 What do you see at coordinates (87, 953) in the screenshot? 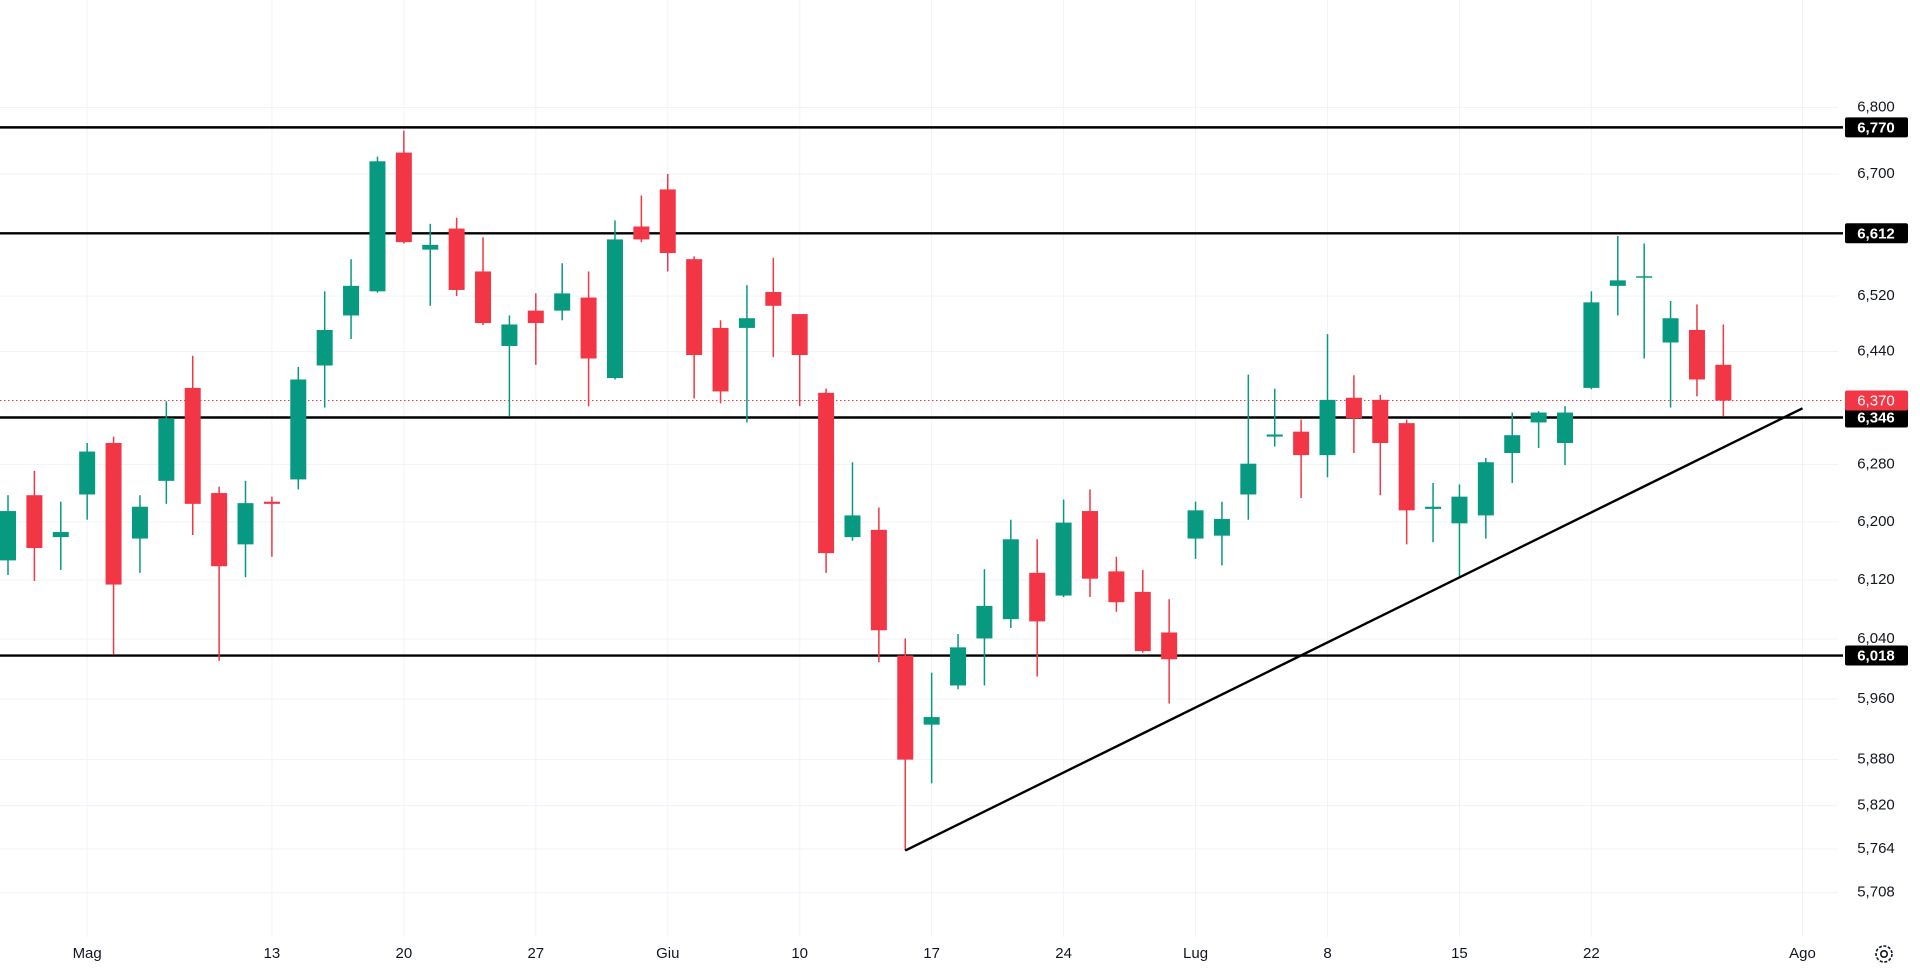
I see `x-tick-label: Mag` at bounding box center [87, 953].